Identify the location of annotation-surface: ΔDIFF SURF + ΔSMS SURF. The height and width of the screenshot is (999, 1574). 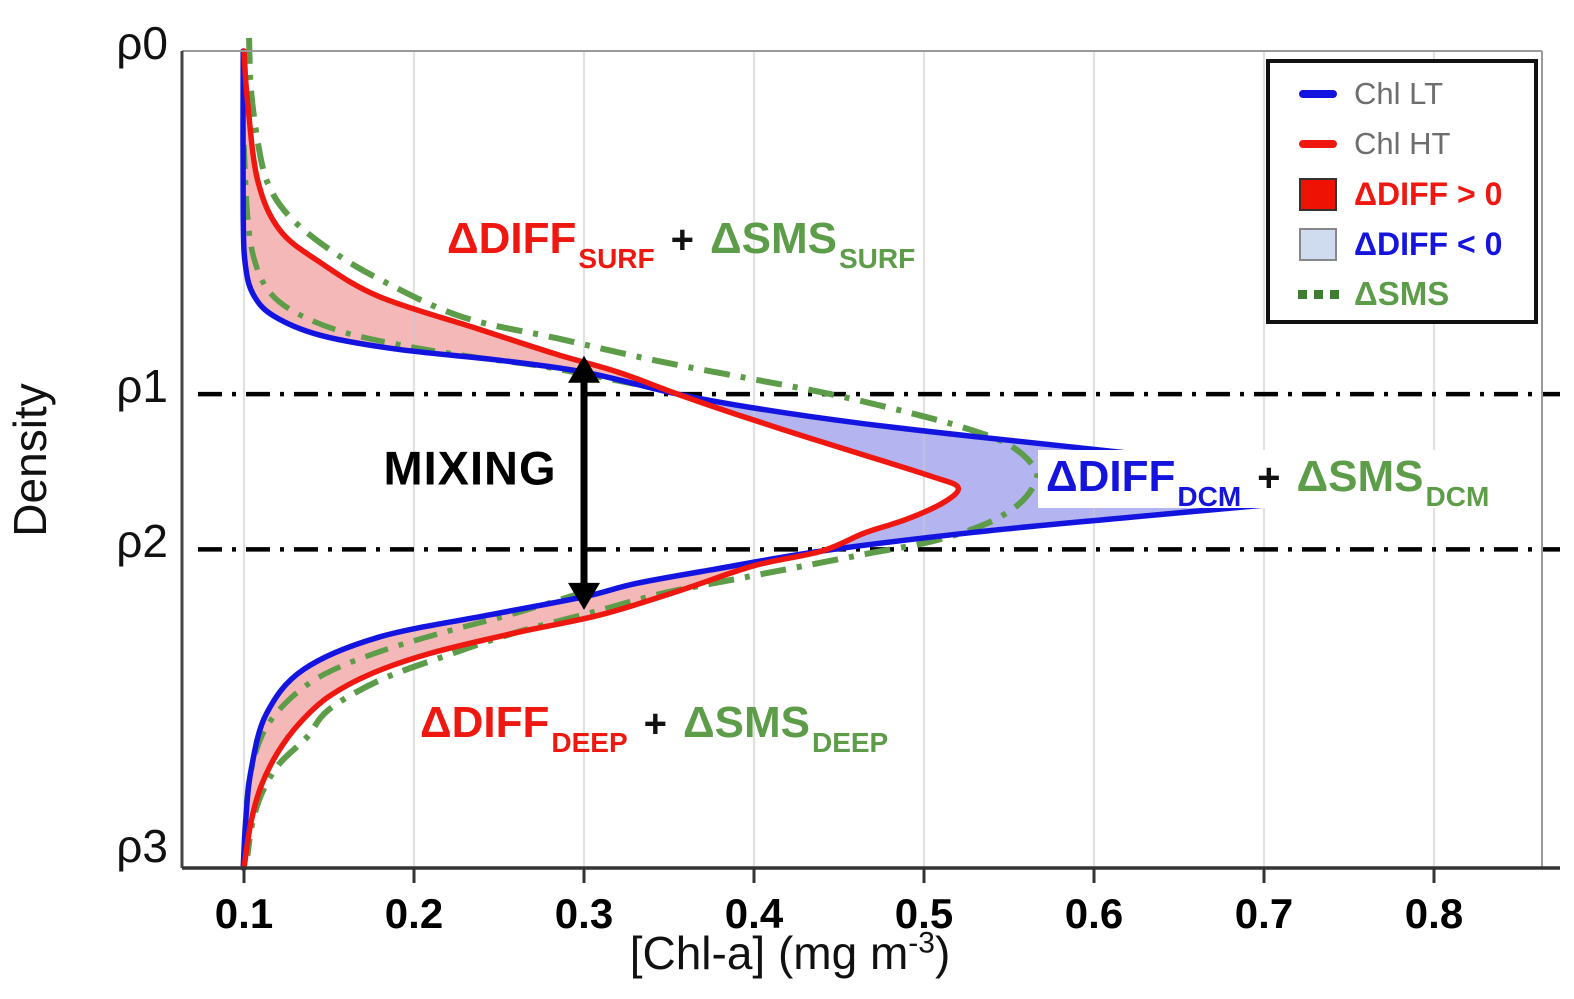
(681, 244).